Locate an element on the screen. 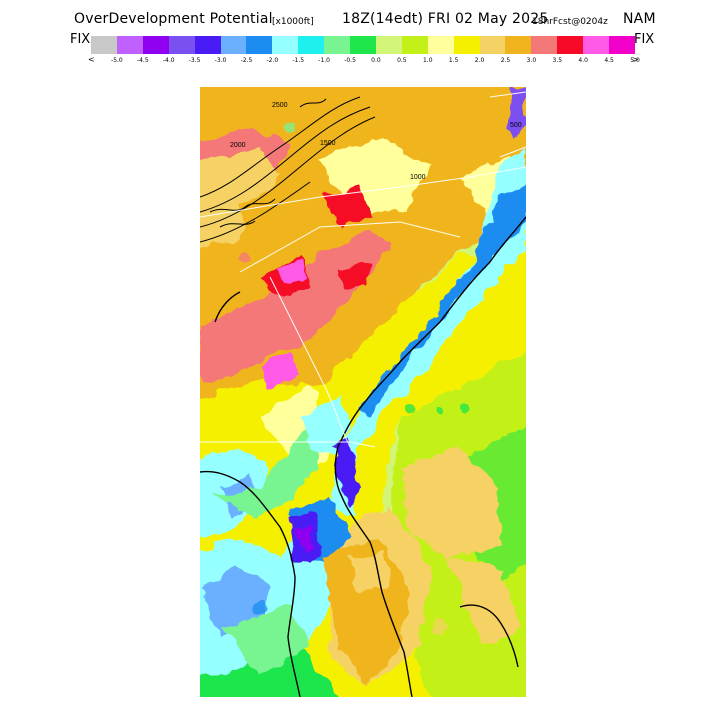 This screenshot has width=726, height=726. legend-tick-label: 4.0 is located at coordinates (583, 60).